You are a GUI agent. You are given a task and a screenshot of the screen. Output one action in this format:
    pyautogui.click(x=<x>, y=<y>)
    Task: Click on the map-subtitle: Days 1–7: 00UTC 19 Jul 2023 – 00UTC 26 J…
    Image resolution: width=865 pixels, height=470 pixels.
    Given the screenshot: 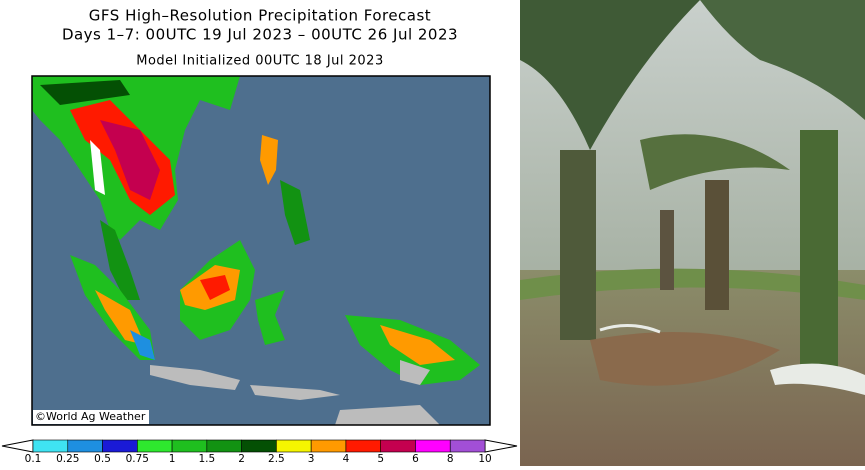 What is the action you would take?
    pyautogui.click(x=260, y=35)
    